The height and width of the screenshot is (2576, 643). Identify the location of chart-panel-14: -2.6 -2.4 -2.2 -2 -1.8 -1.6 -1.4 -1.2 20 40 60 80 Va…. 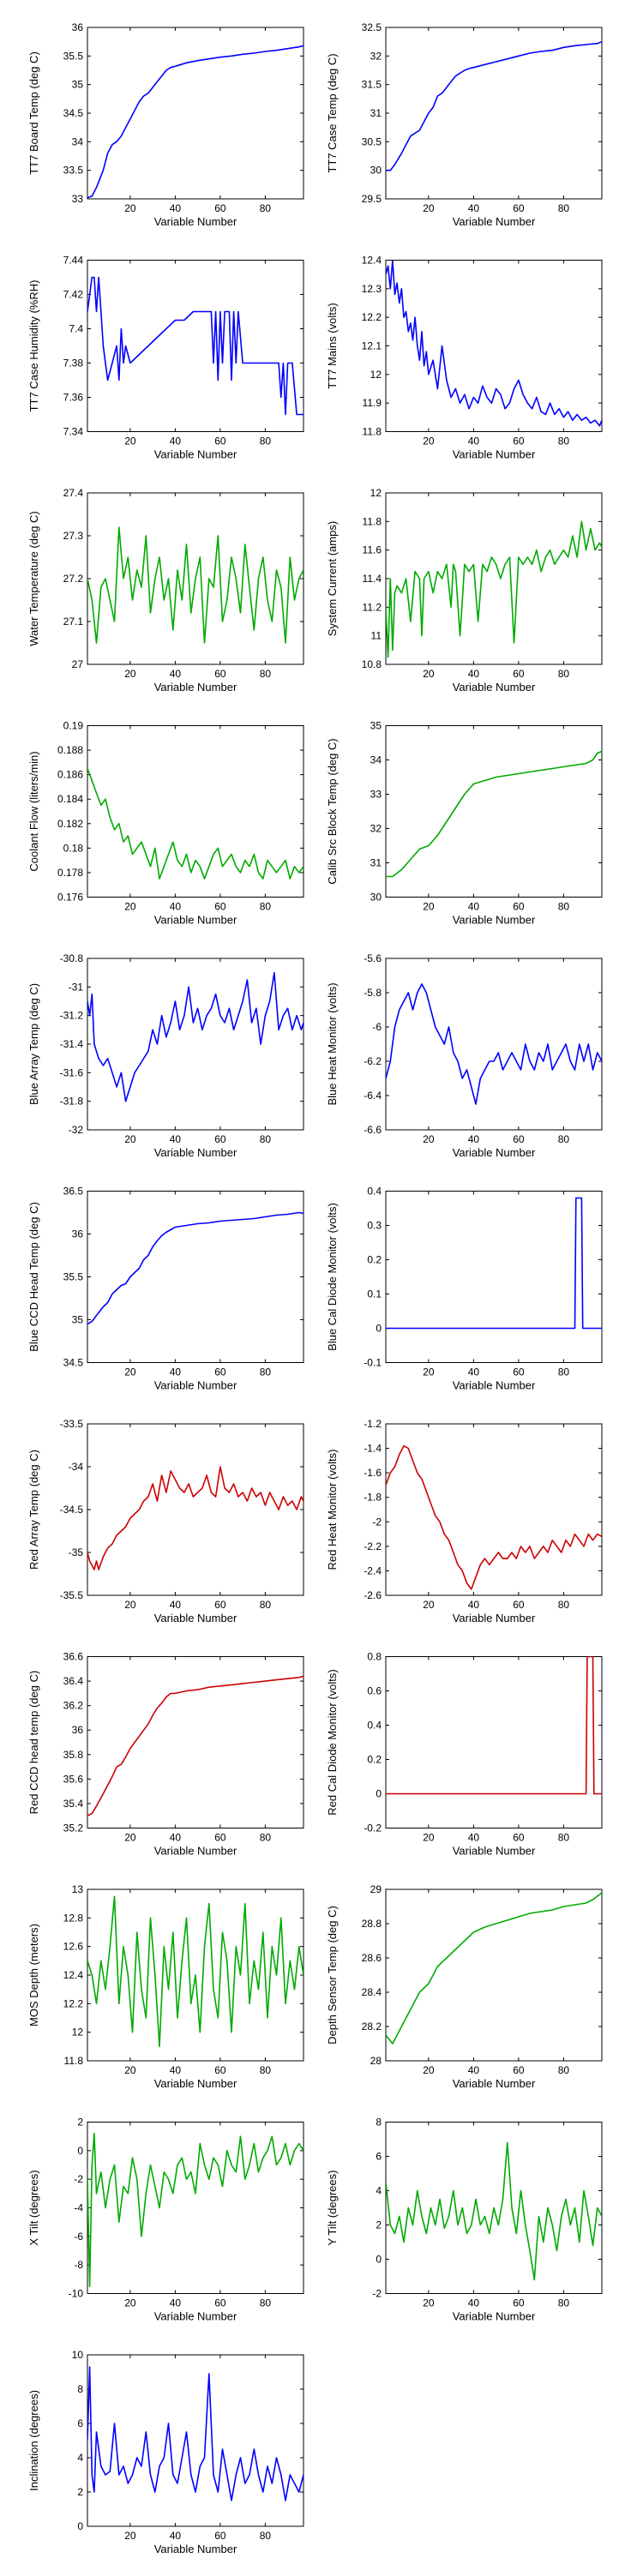
(464, 1521).